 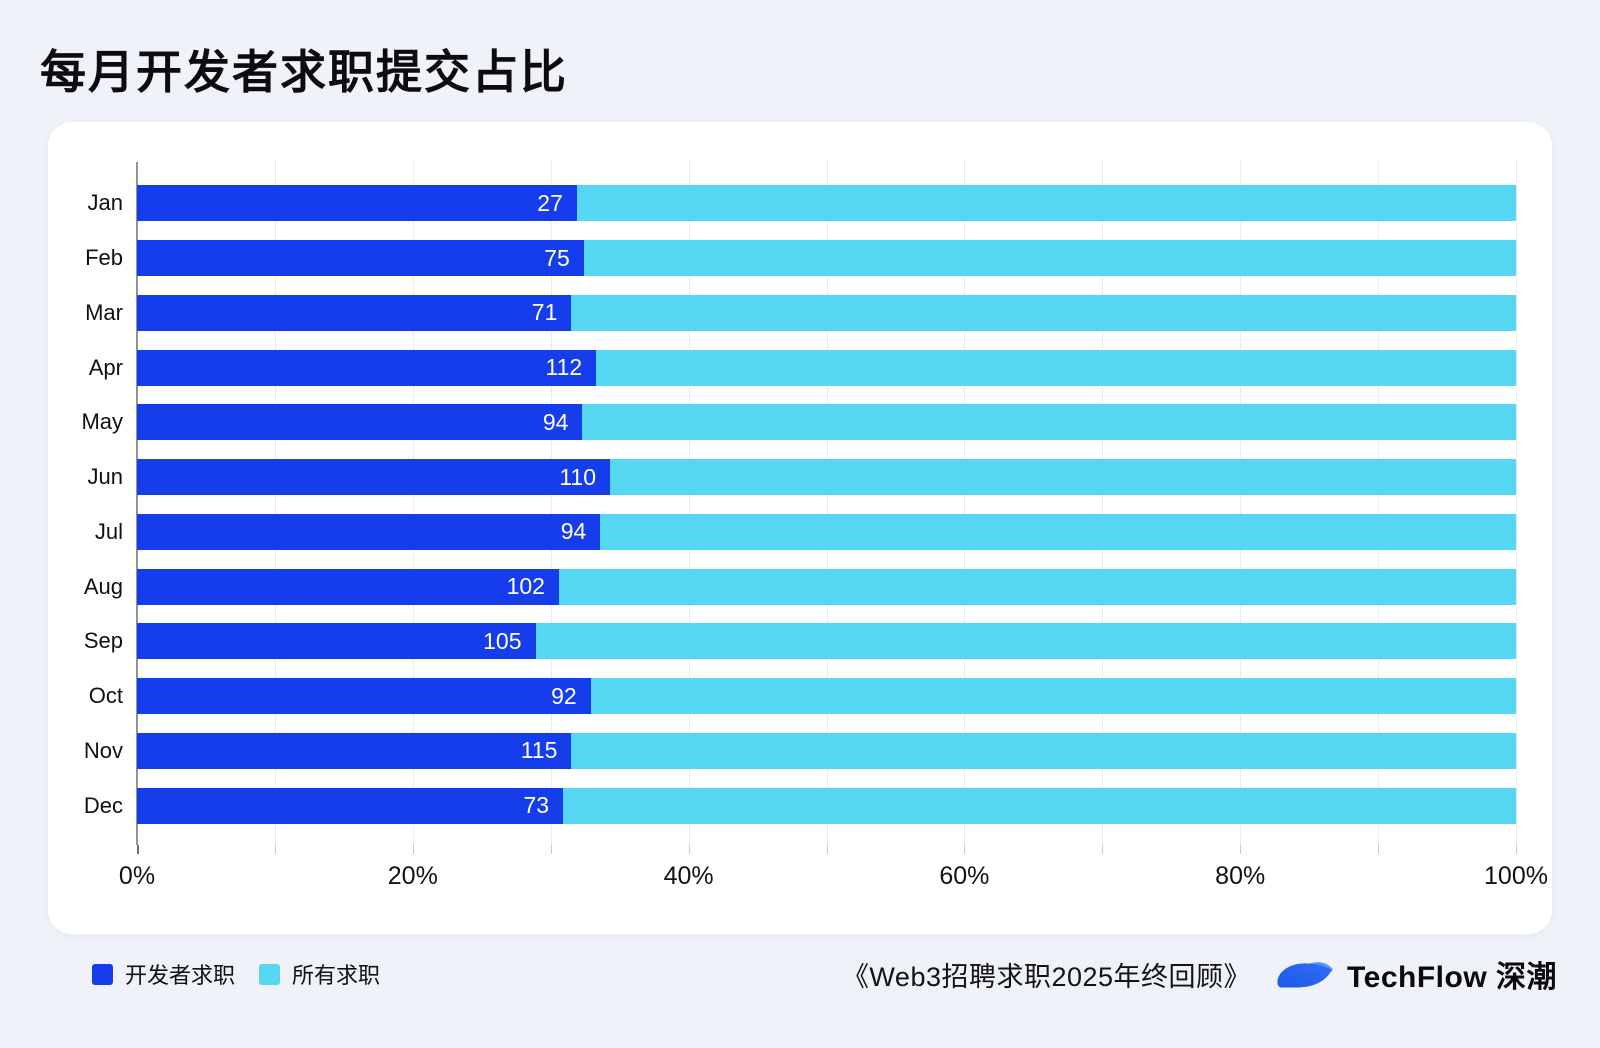 I want to click on month-label: Mar, so click(x=104, y=312).